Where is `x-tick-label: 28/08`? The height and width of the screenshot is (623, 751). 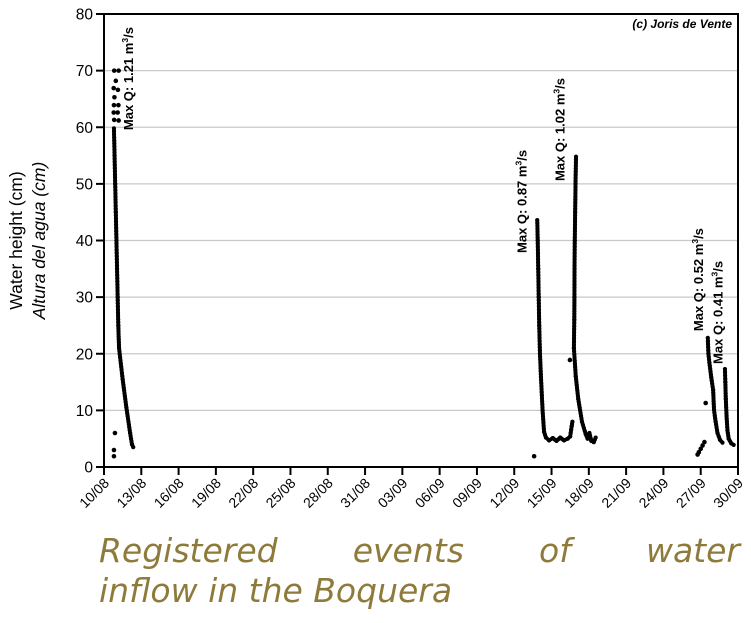 x-tick-label: 28/08 is located at coordinates (318, 493).